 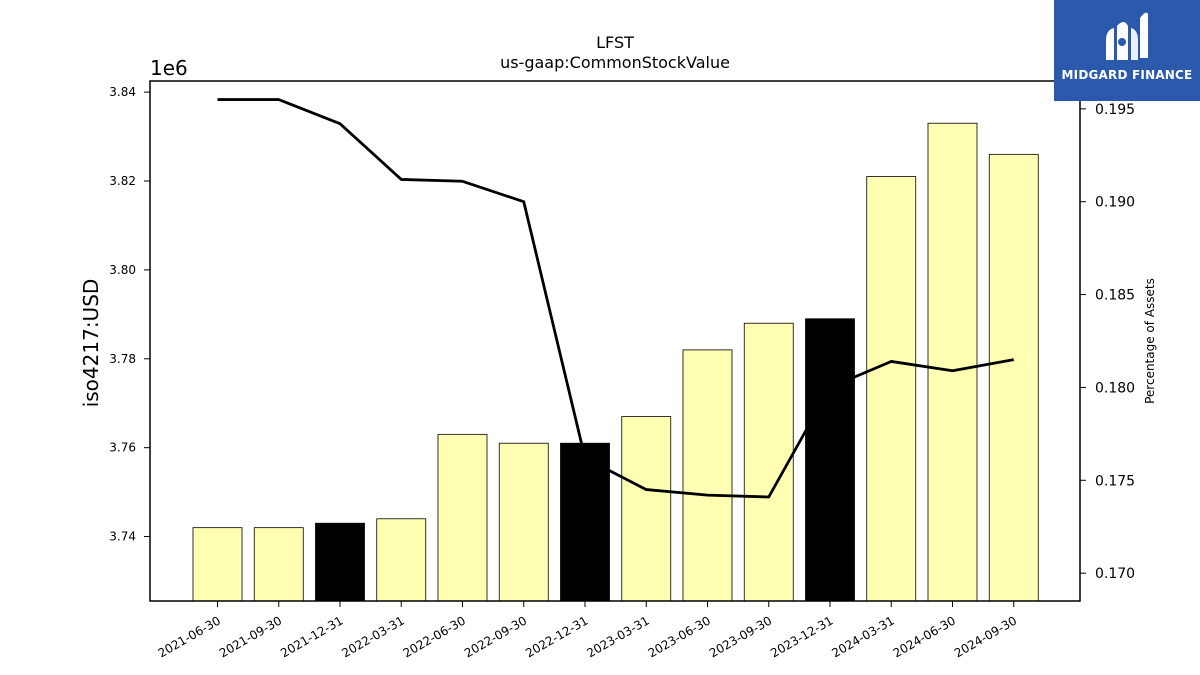 What do you see at coordinates (615, 62) in the screenshot?
I see `chart-subtitle: us-gaap:CommonStockValue` at bounding box center [615, 62].